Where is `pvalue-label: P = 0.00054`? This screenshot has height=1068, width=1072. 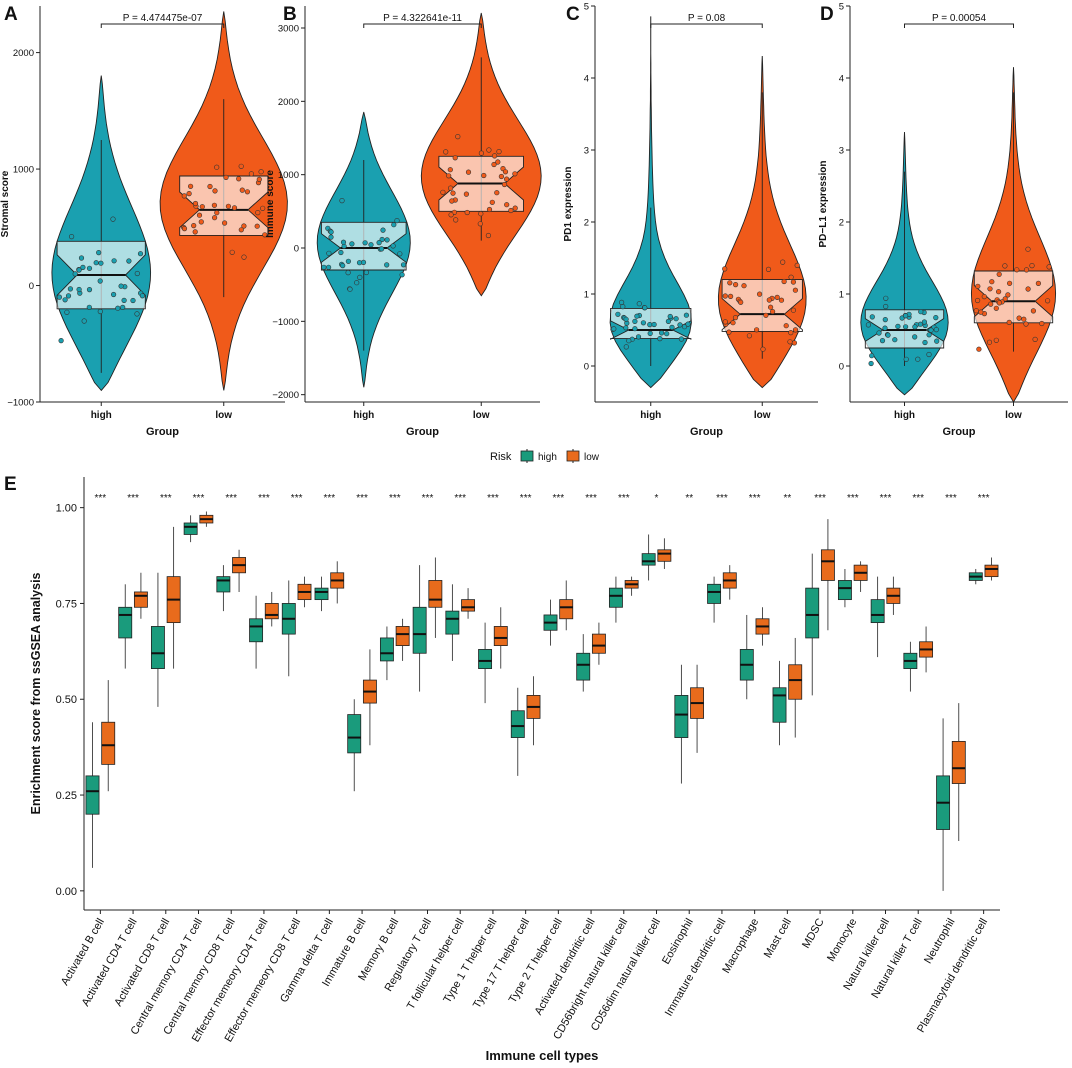 pvalue-label: P = 0.00054 is located at coordinates (959, 18).